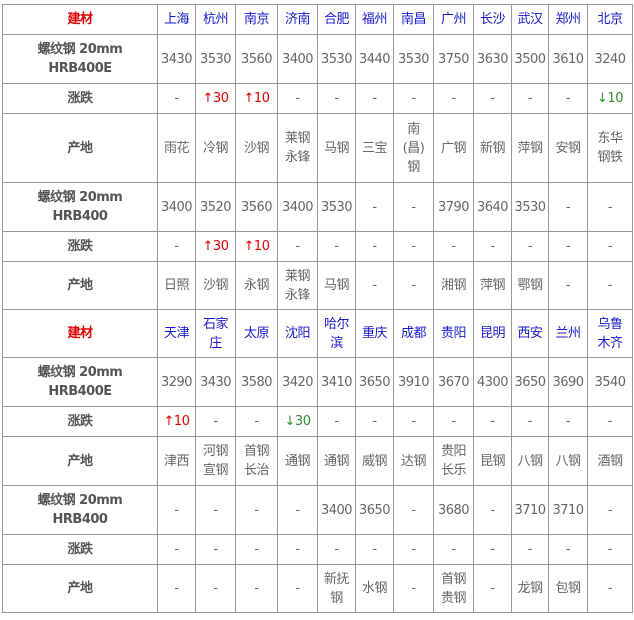  What do you see at coordinates (297, 333) in the screenshot?
I see `city-header: 沈阳` at bounding box center [297, 333].